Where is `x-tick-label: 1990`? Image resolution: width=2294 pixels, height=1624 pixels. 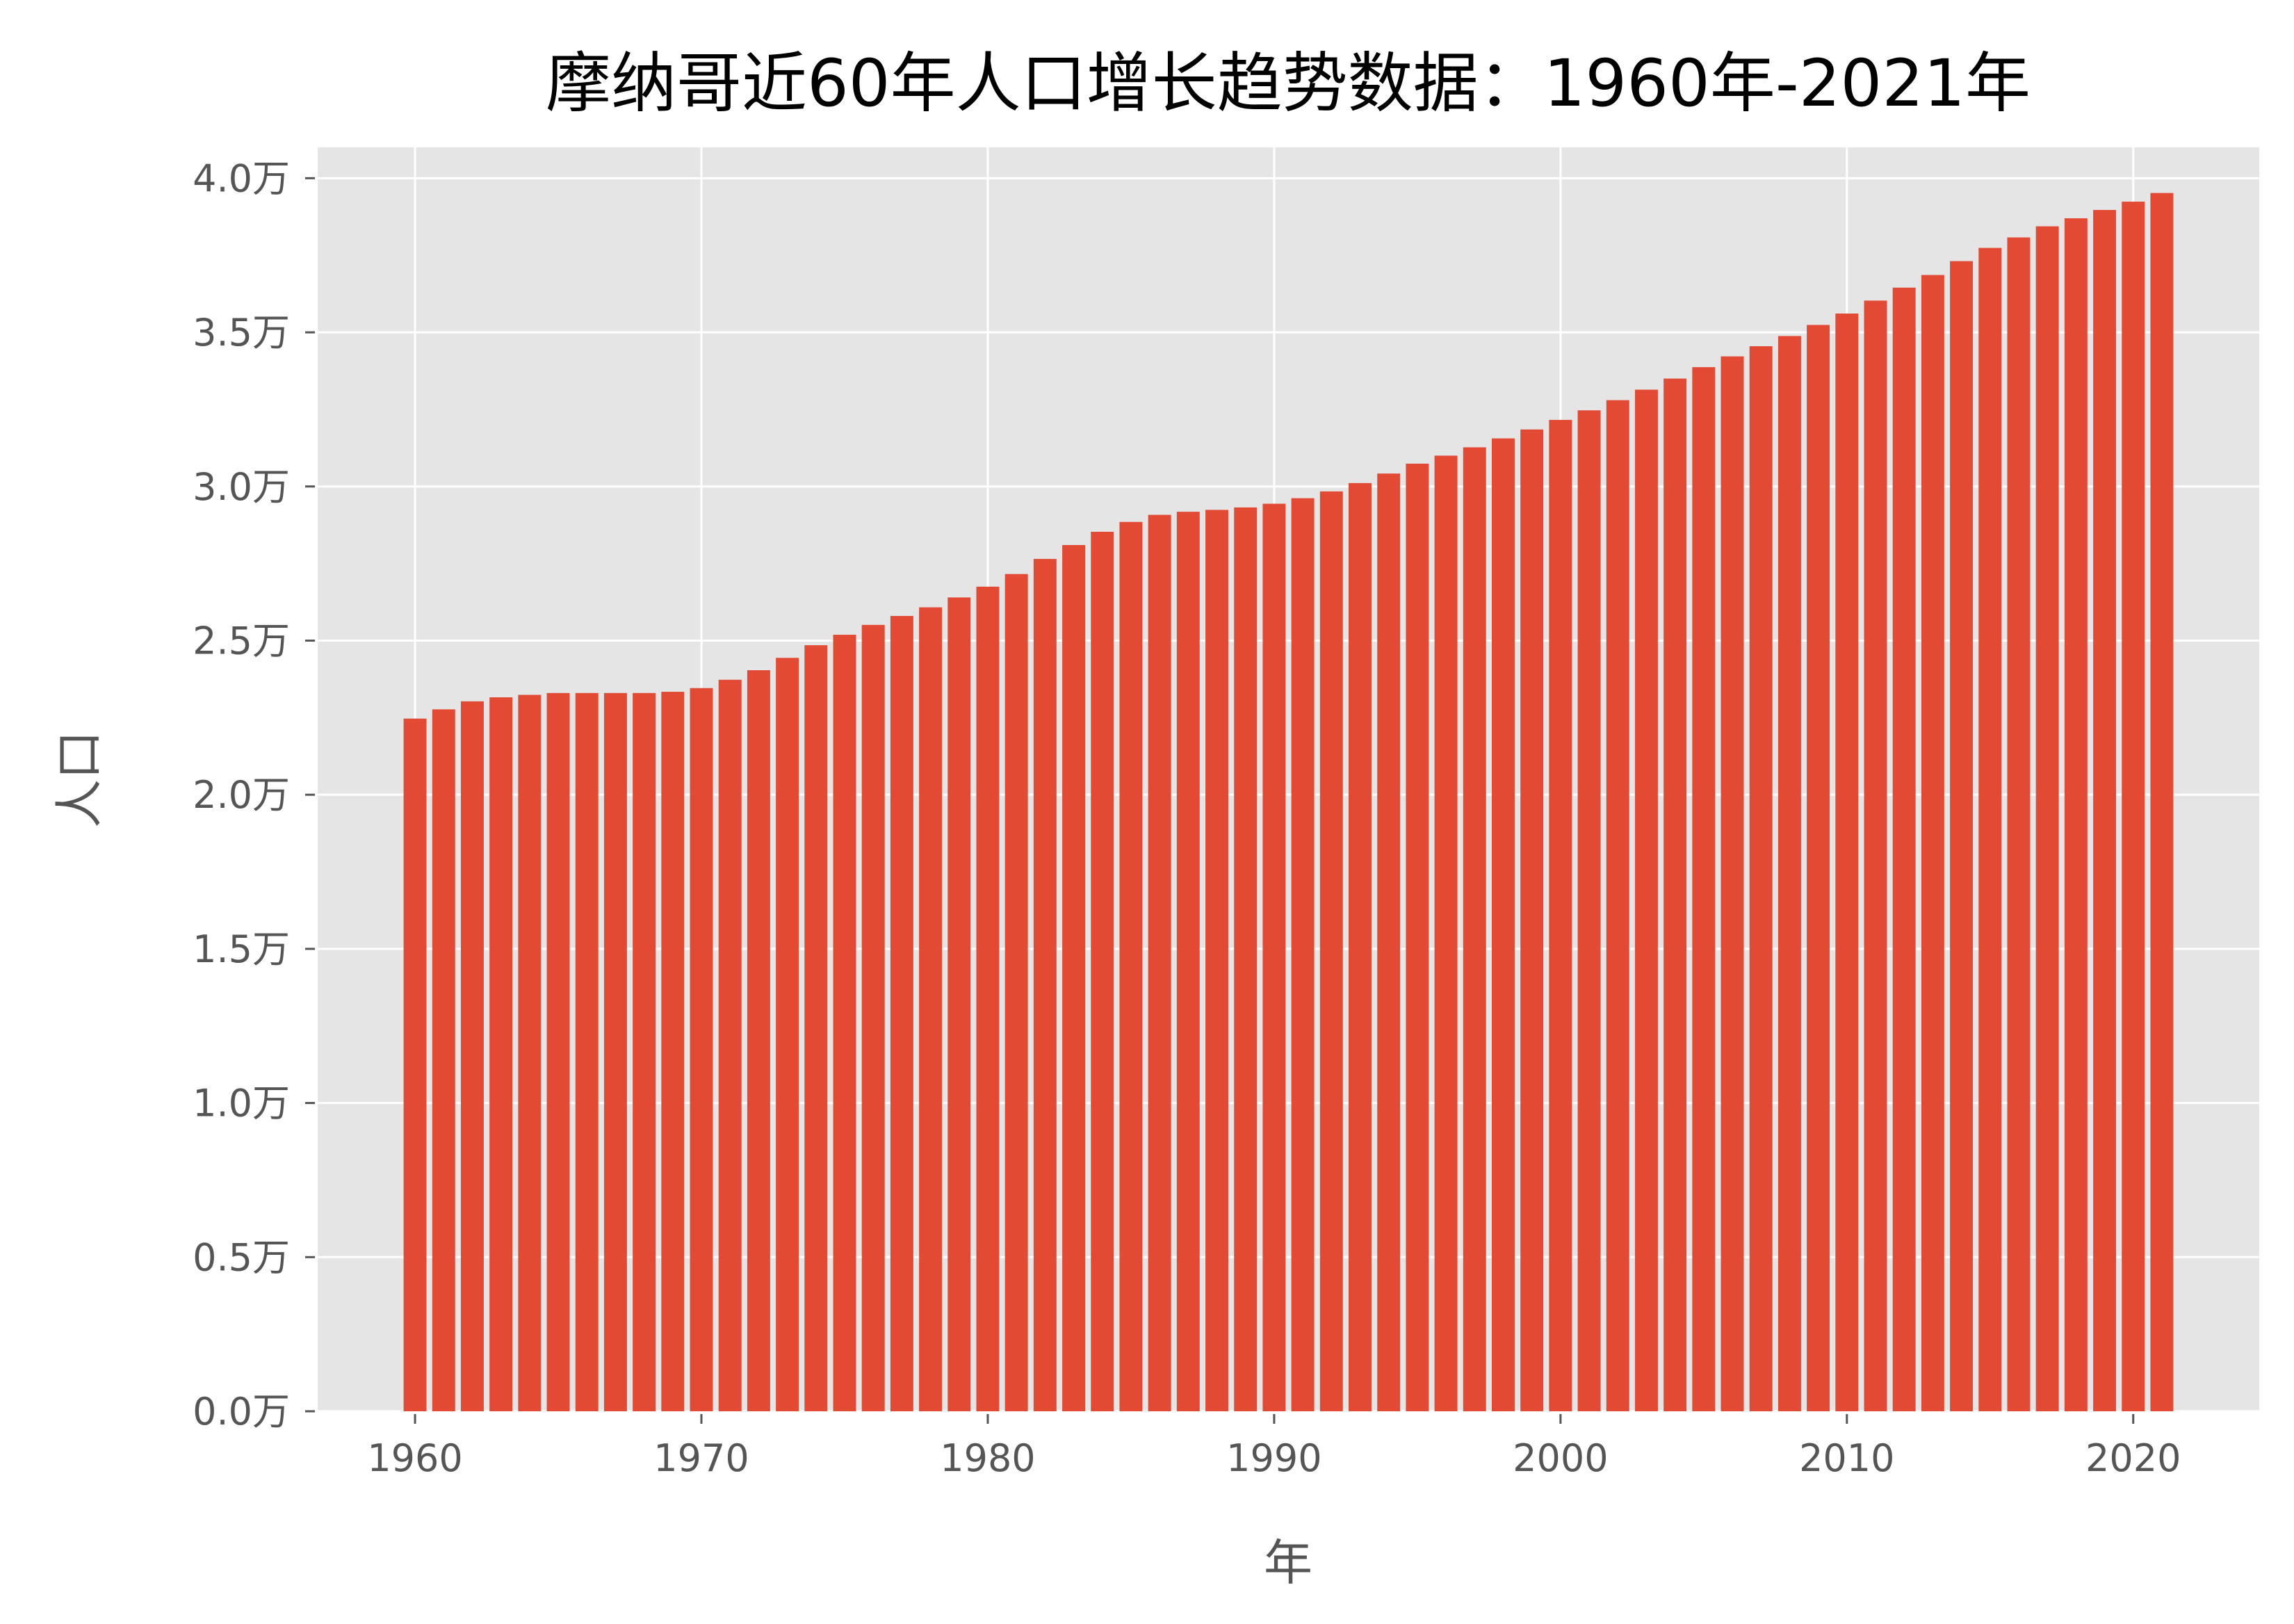
x-tick-label: 1990 is located at coordinates (1273, 1458).